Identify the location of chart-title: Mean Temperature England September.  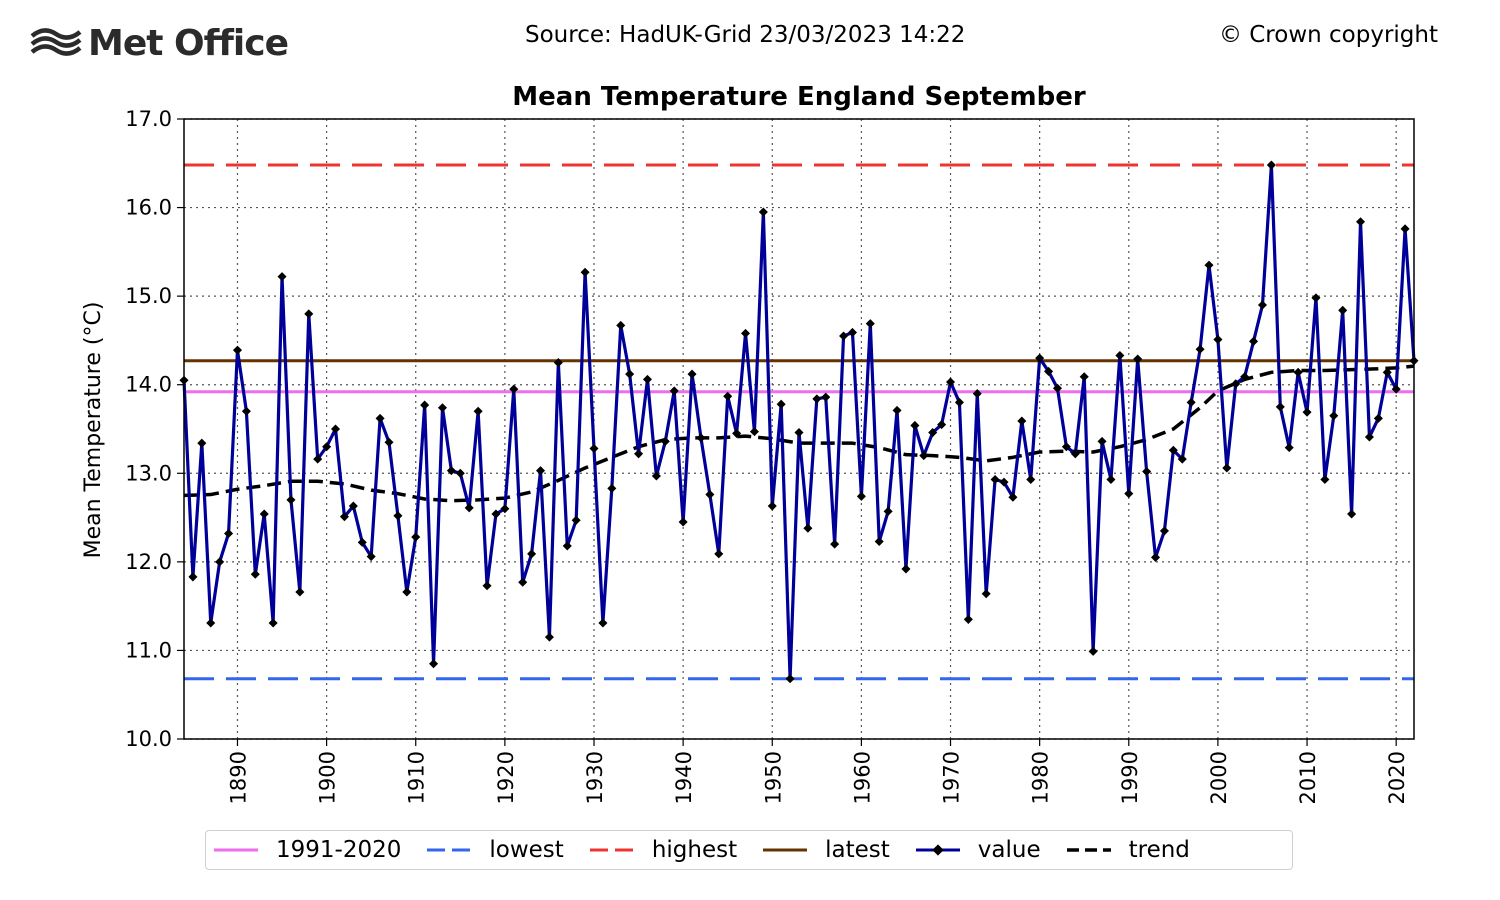
(799, 97).